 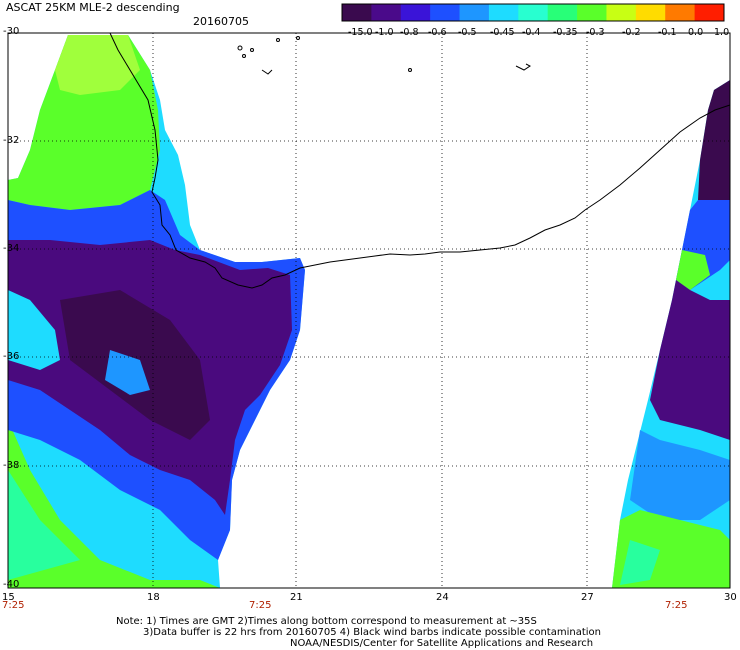 What do you see at coordinates (384, 55) in the screenshot?
I see `islands` at bounding box center [384, 55].